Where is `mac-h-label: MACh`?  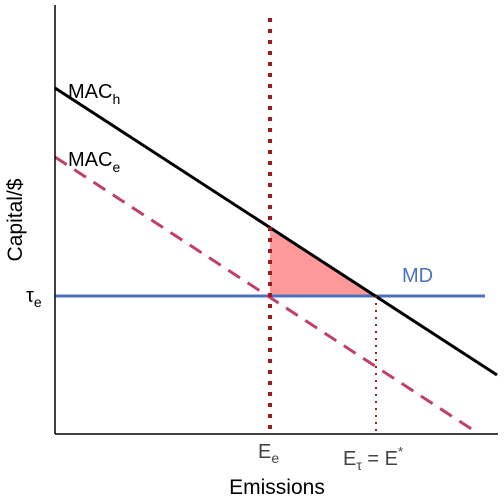
mac-h-label: MACh is located at coordinates (94, 94).